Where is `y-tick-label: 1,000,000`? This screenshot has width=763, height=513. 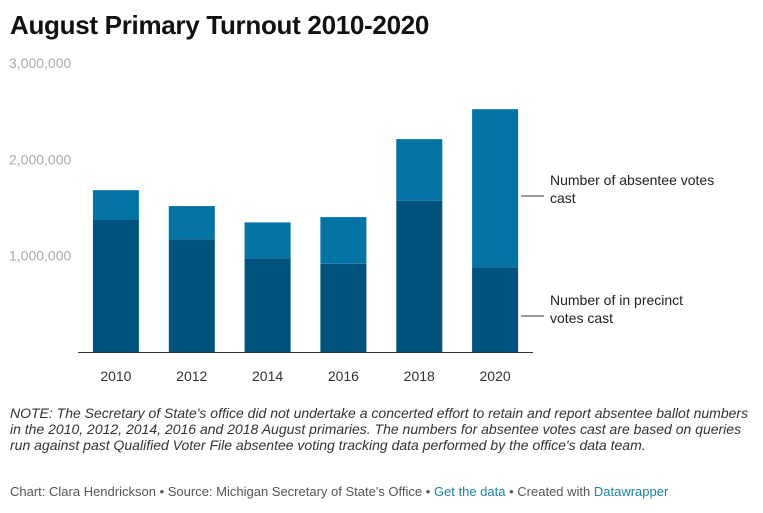
y-tick-label: 1,000,000 is located at coordinates (40, 256).